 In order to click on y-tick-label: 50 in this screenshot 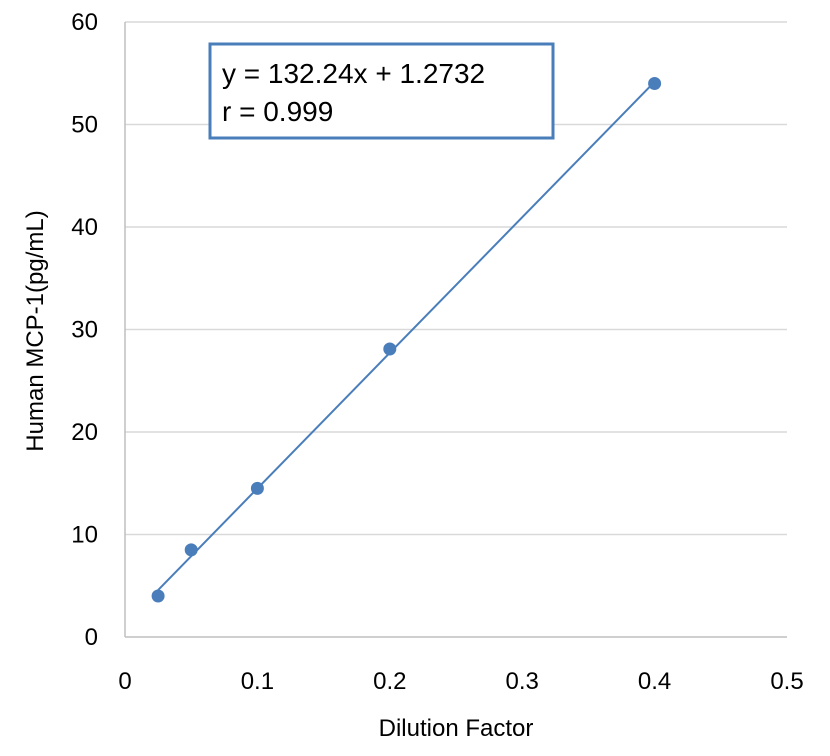, I will do `click(84, 125)`.